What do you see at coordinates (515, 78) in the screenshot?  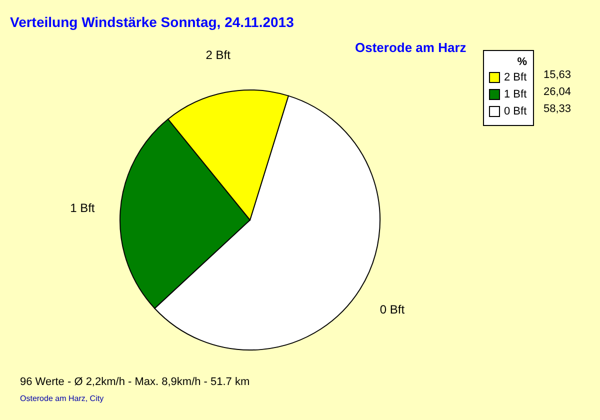 I see `legend-label: 2 Bft` at bounding box center [515, 78].